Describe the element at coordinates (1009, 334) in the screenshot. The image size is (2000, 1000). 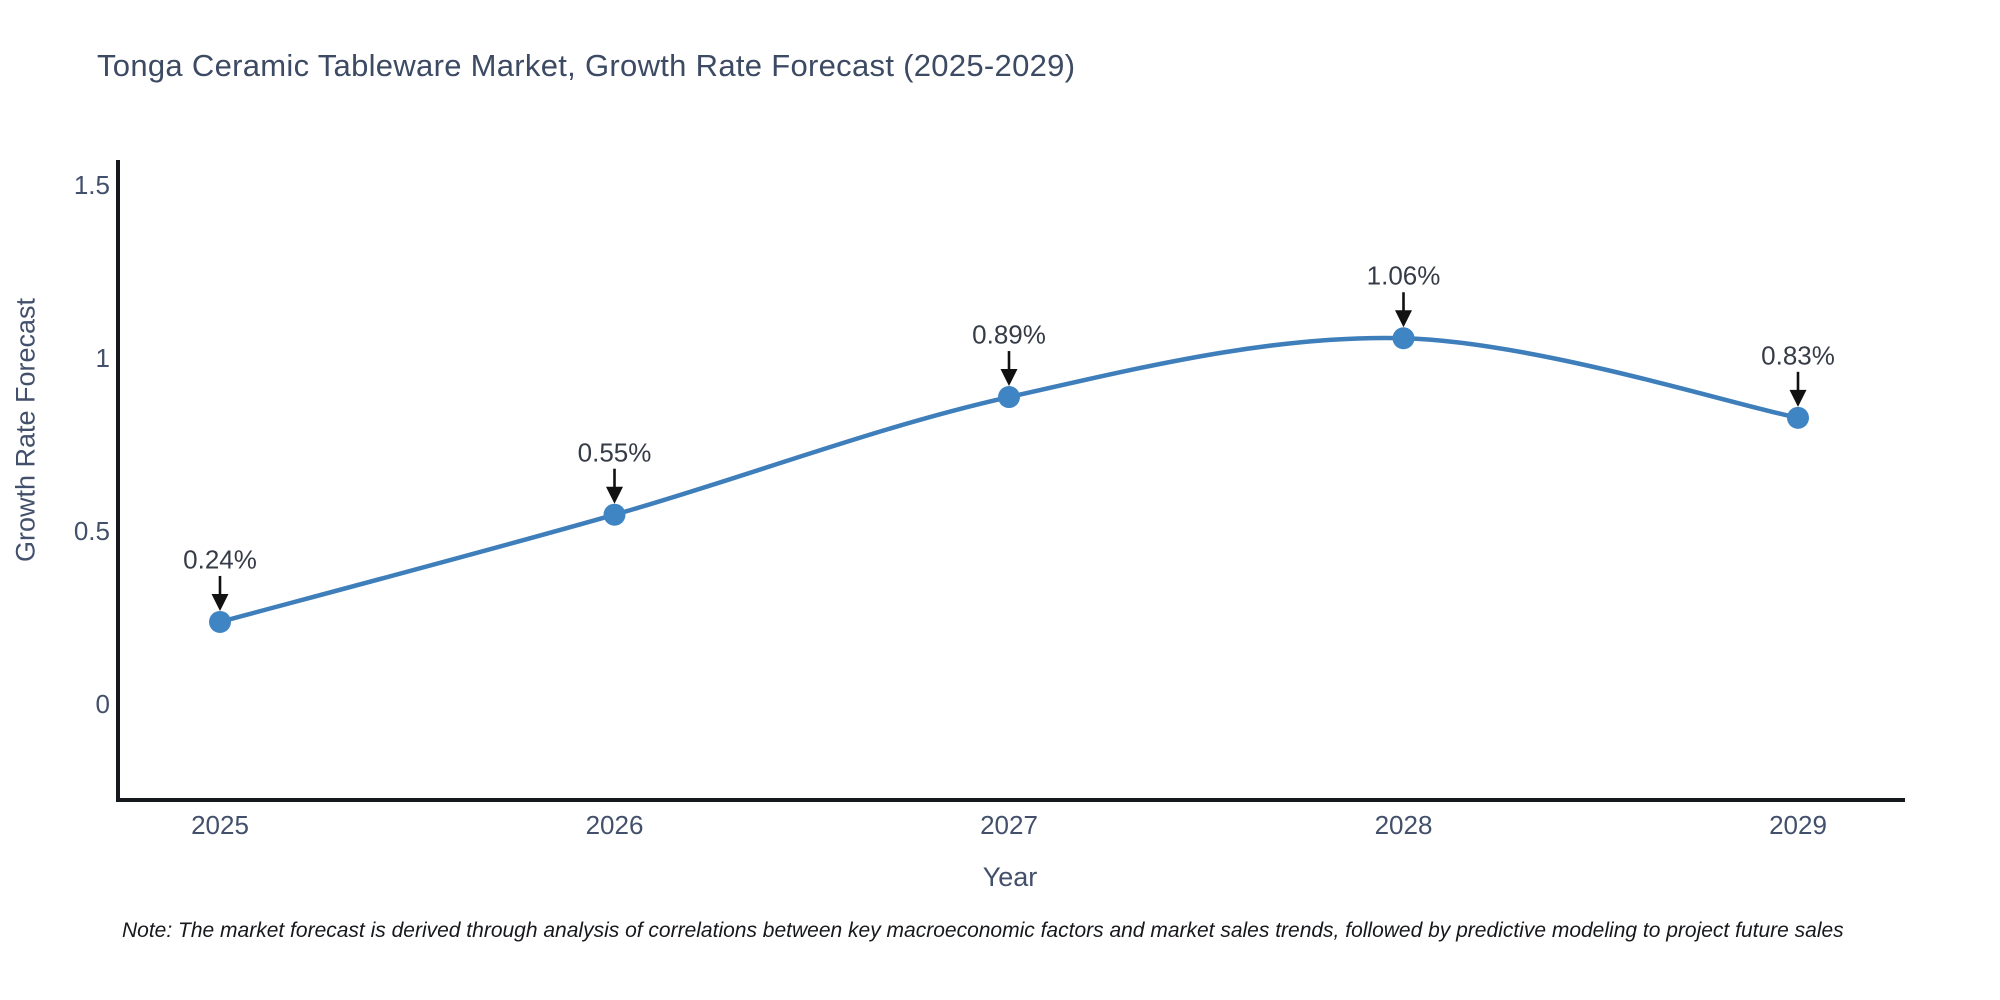
I see `data-point-label: 0.89%` at that location.